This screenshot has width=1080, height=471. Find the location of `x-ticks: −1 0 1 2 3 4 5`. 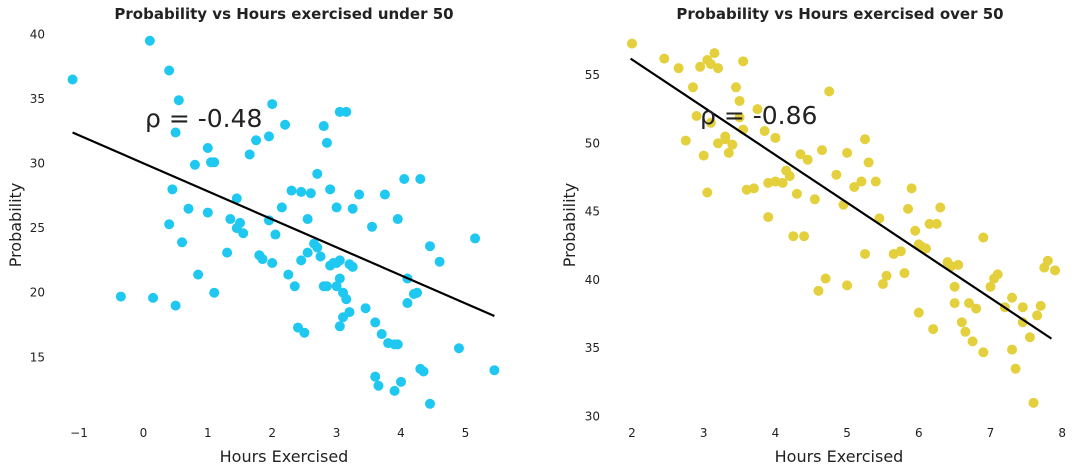

x-ticks: −1 0 1 2 3 4 5 is located at coordinates (269, 433).